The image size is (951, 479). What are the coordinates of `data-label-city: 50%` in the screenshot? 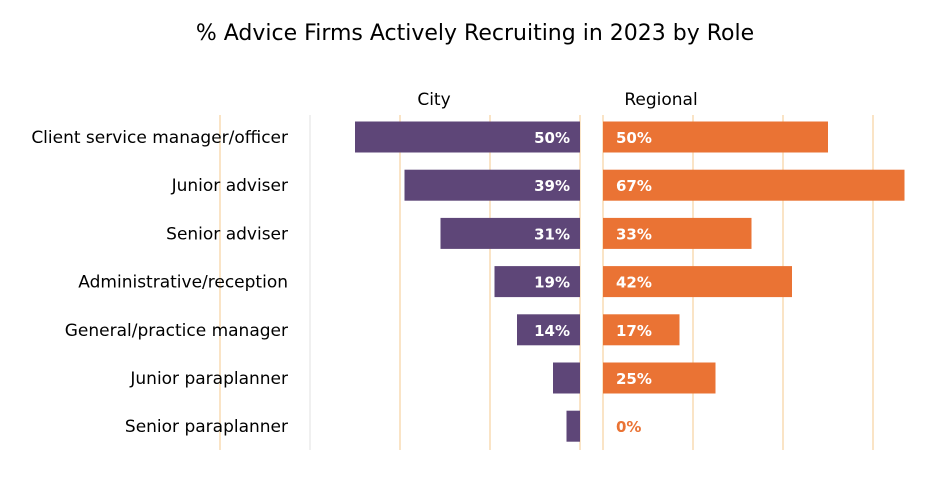 It's located at (552, 138).